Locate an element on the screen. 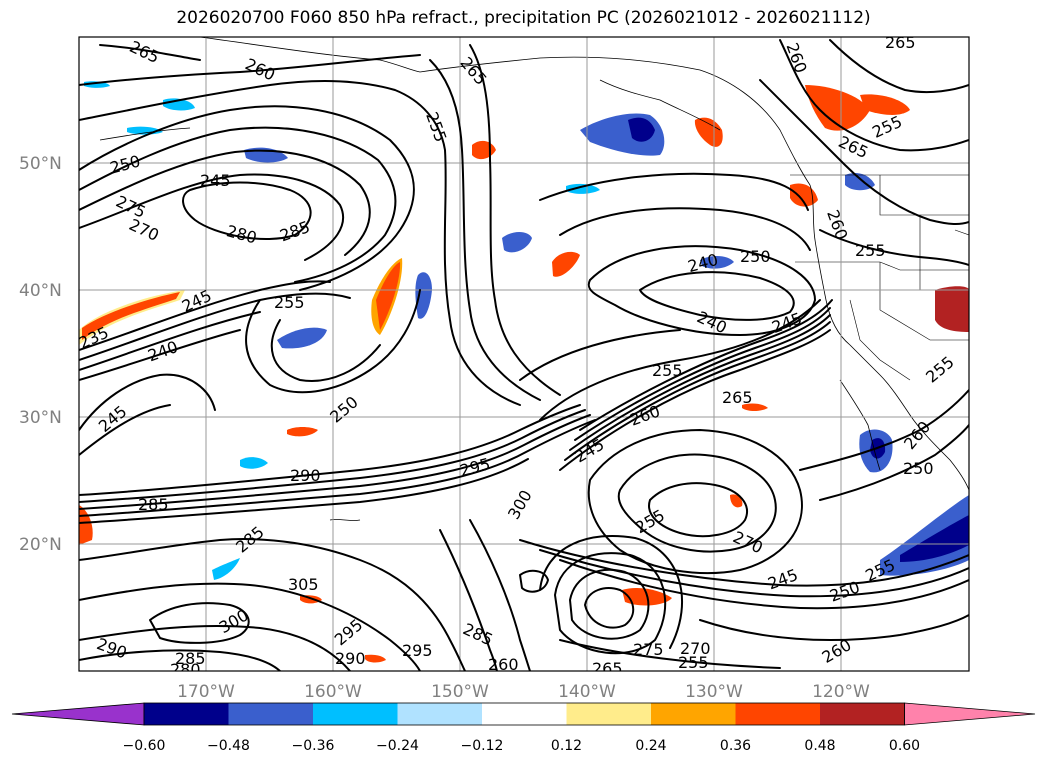 The image size is (1047, 765). contour-label: 270 is located at coordinates (695, 648).